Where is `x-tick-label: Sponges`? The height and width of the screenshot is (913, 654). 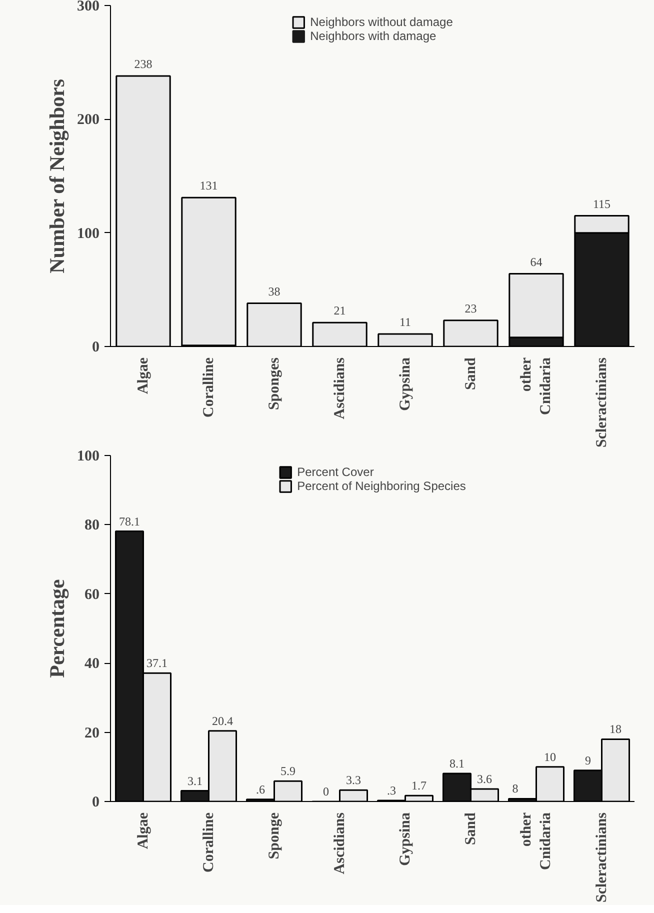
x-tick-label: Sponges is located at coordinates (274, 383).